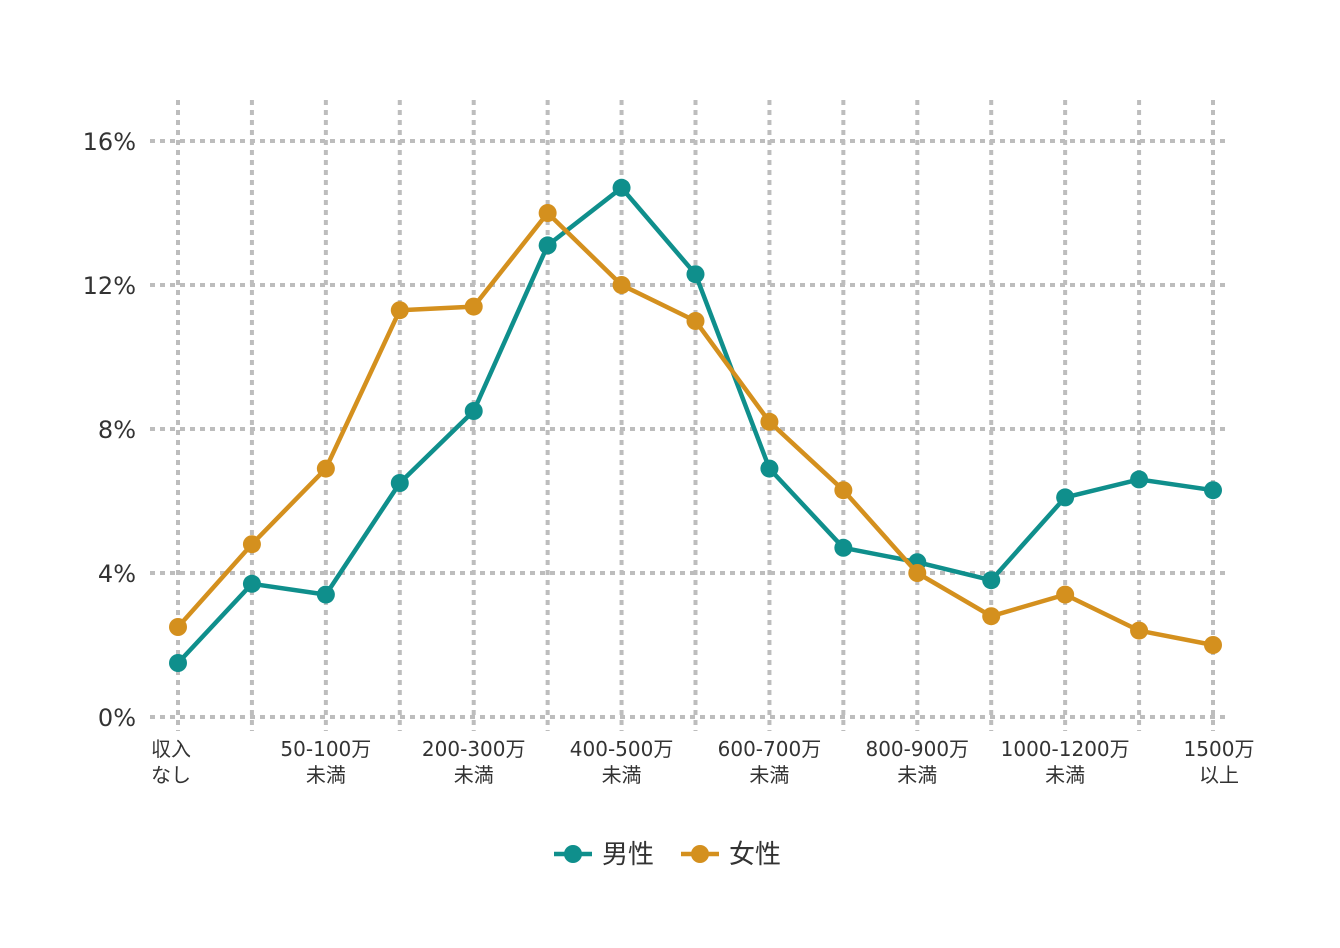 Image resolution: width=1340 pixels, height=948 pixels. I want to click on x-tick-label: なし, so click(171, 775).